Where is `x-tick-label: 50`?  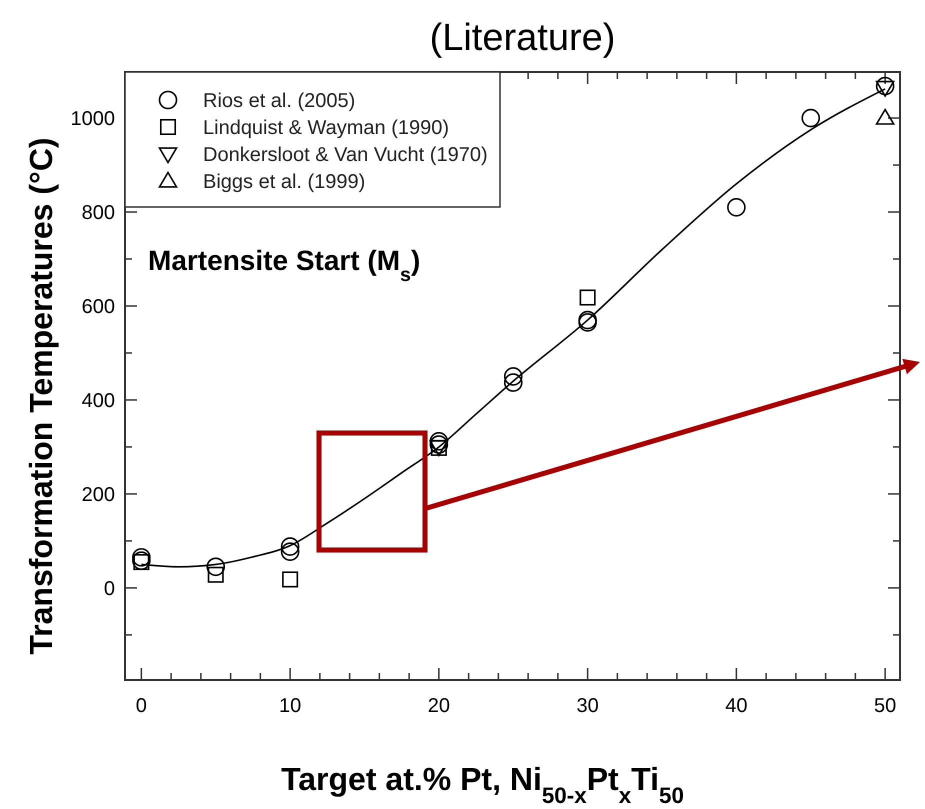 x-tick-label: 50 is located at coordinates (885, 706).